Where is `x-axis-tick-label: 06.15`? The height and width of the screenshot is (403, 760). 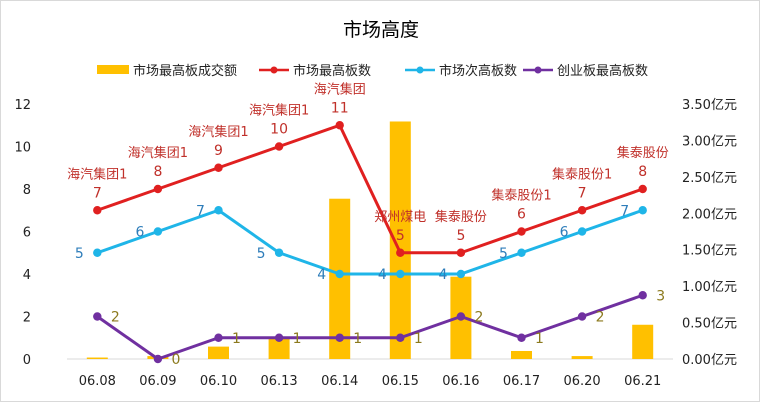 x-axis-tick-label: 06.15 is located at coordinates (400, 381).